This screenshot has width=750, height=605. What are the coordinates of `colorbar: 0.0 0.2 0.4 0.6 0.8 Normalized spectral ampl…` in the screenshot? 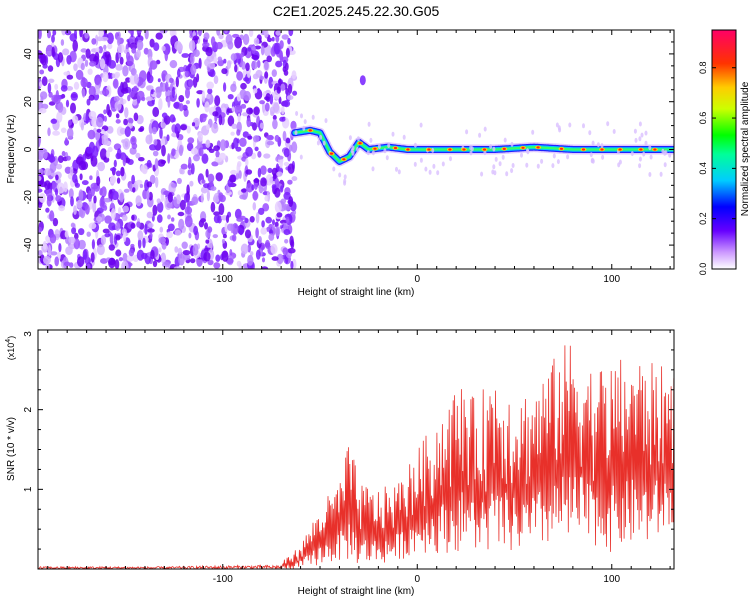 It's located at (724, 152).